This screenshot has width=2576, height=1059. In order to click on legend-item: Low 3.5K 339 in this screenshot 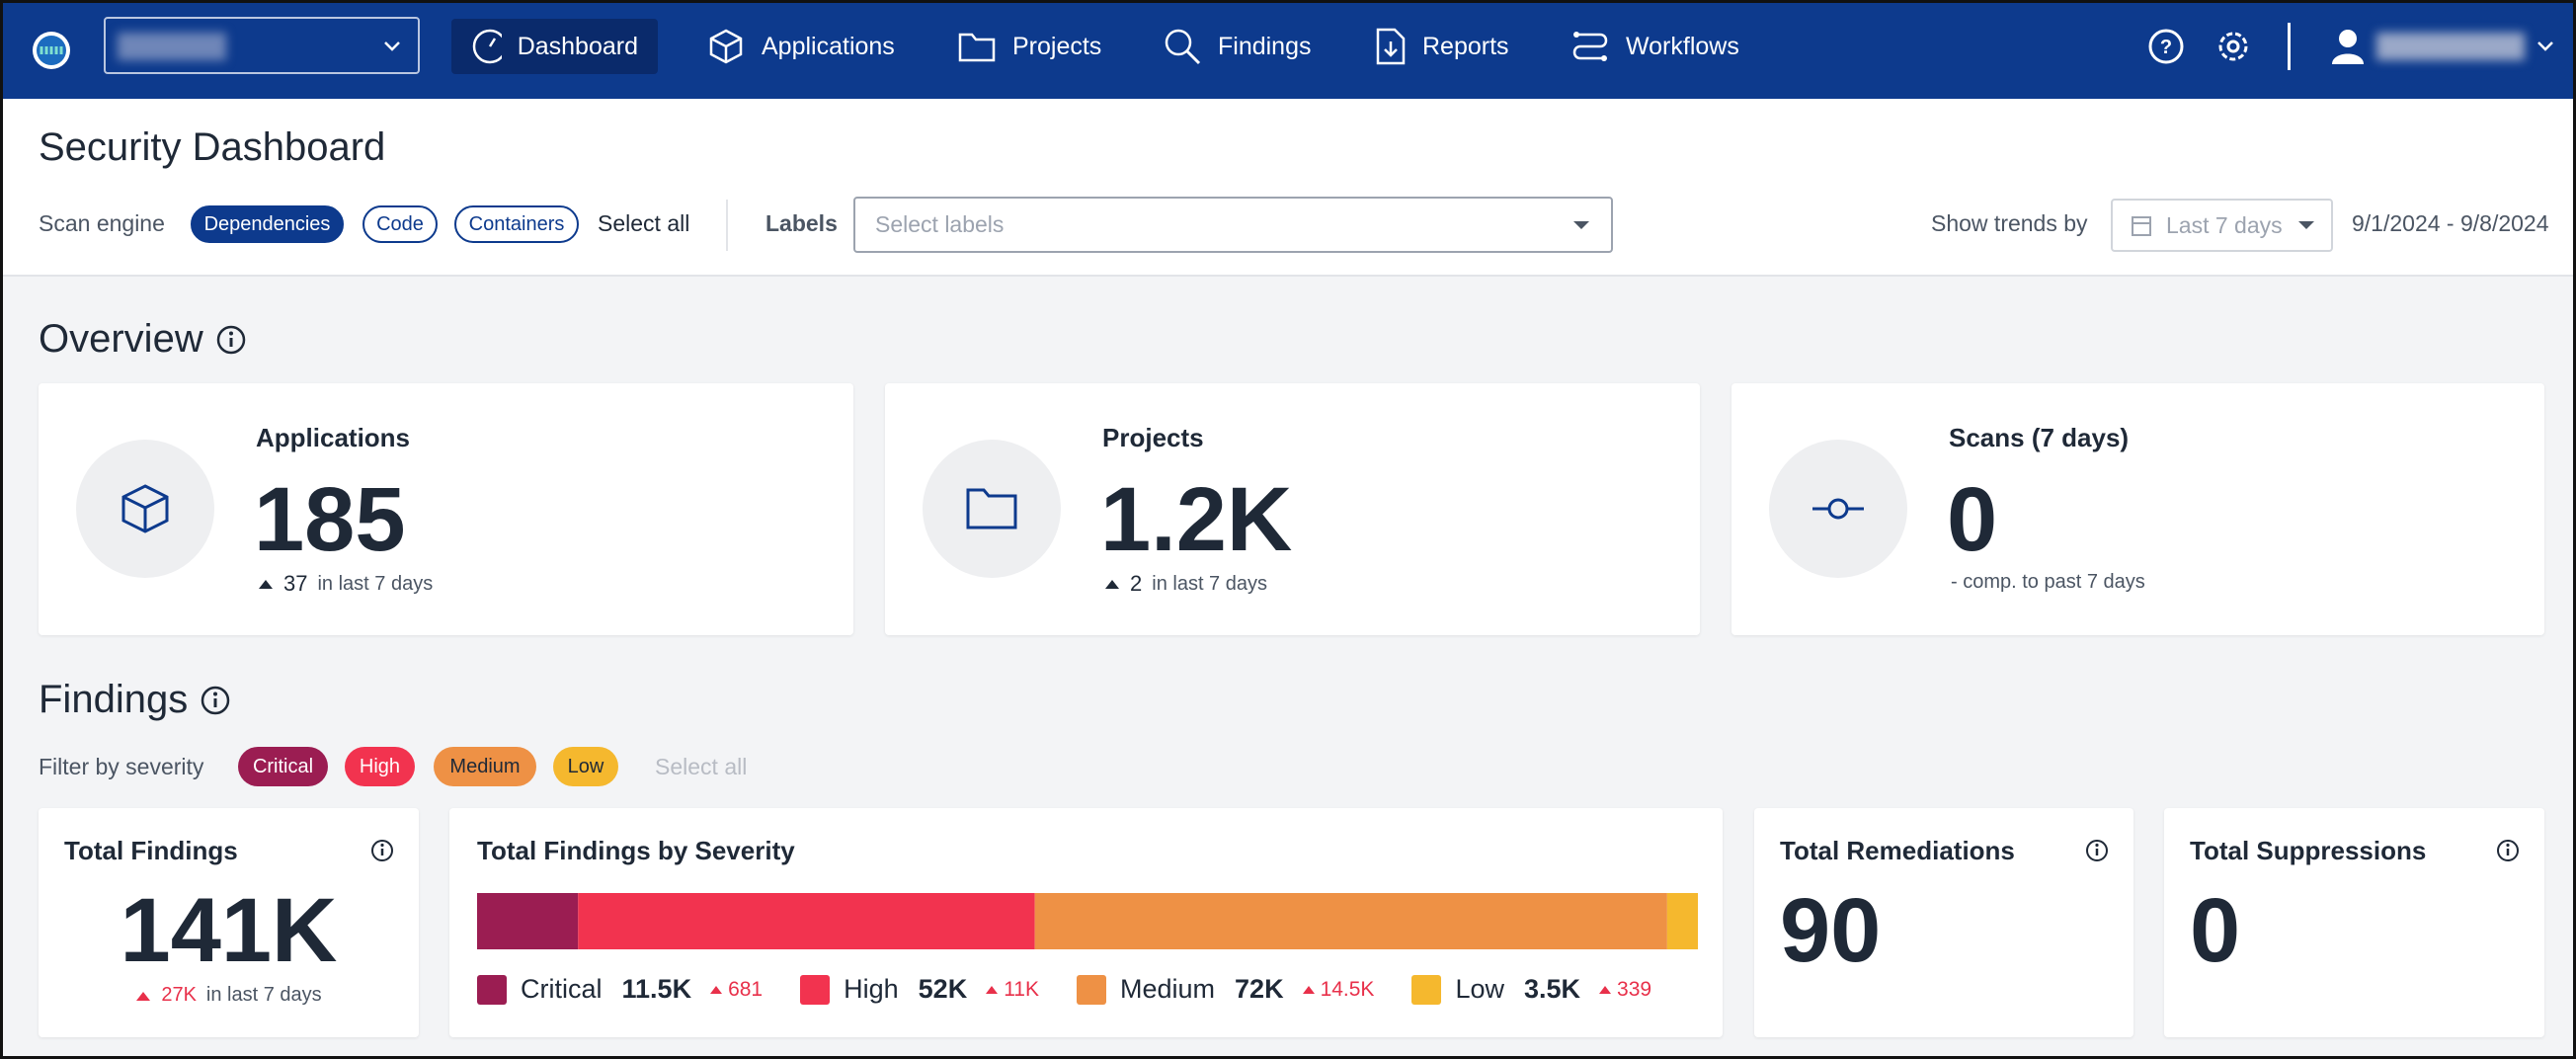, I will do `click(1531, 989)`.